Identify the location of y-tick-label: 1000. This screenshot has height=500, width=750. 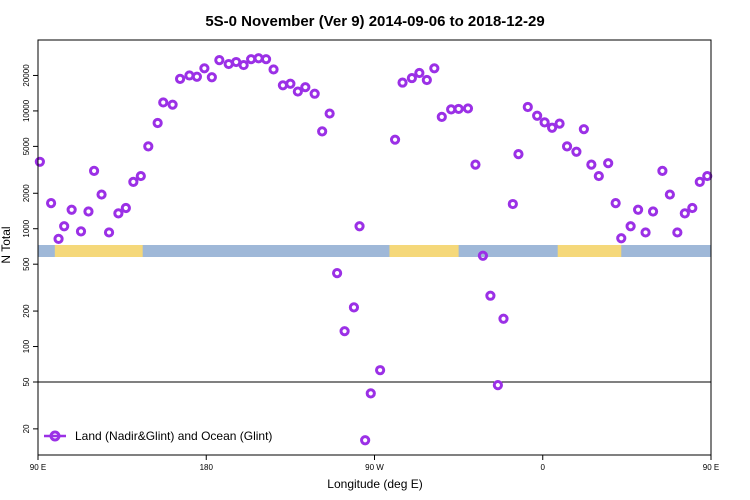
(26, 228).